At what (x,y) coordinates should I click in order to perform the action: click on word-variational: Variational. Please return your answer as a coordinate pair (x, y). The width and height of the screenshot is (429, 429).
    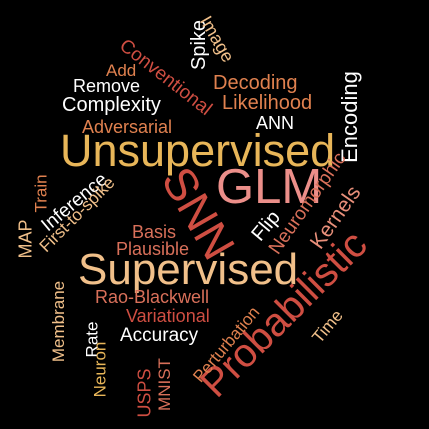
    Looking at the image, I should click on (168, 316).